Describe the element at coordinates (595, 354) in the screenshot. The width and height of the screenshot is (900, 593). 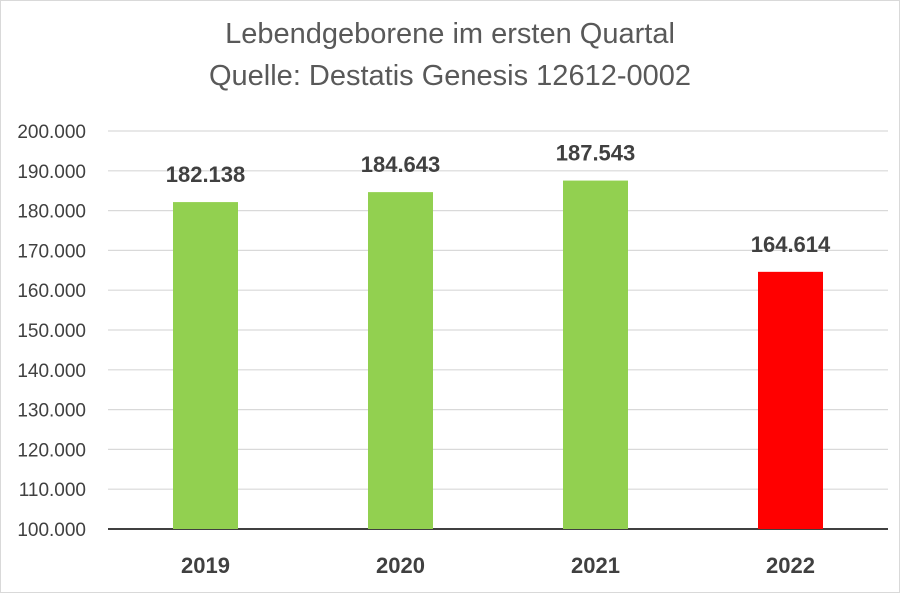
I see `bar-2021` at that location.